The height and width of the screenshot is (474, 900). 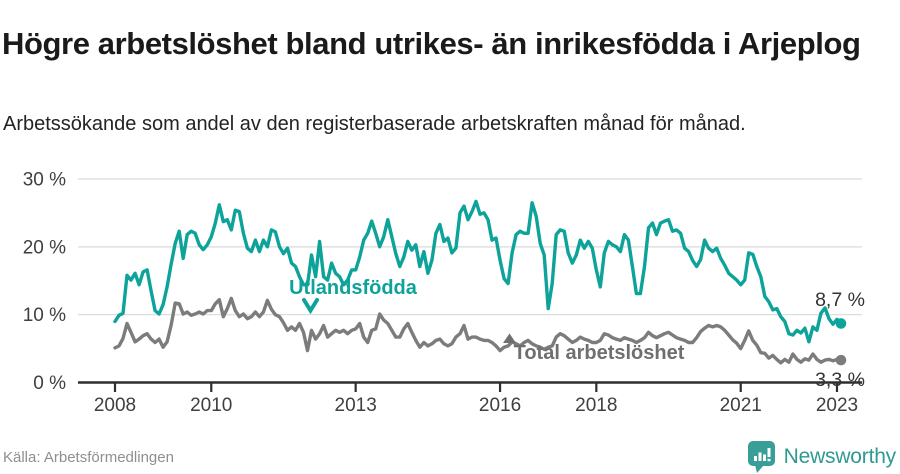 What do you see at coordinates (44, 315) in the screenshot?
I see `y-axis-tick-label: 10 %` at bounding box center [44, 315].